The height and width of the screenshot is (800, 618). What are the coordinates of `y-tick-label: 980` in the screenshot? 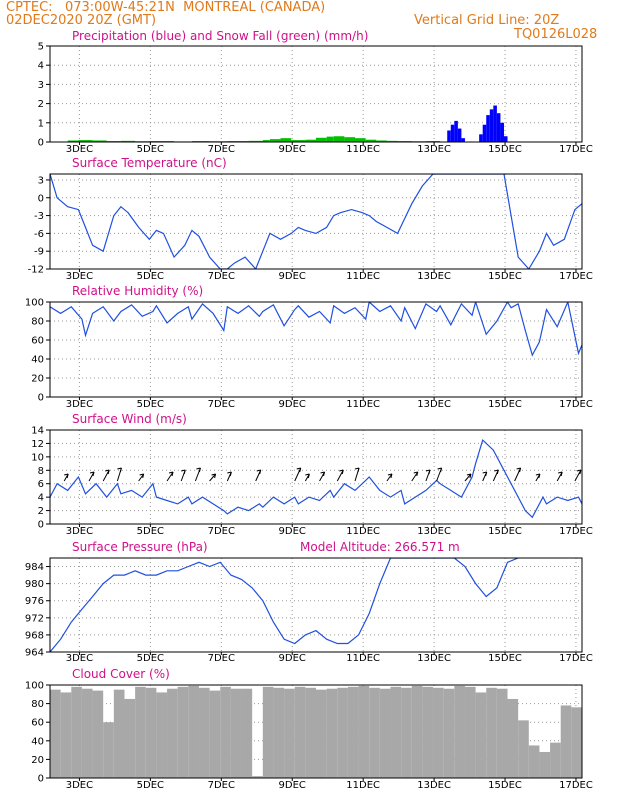 It's located at (34, 584).